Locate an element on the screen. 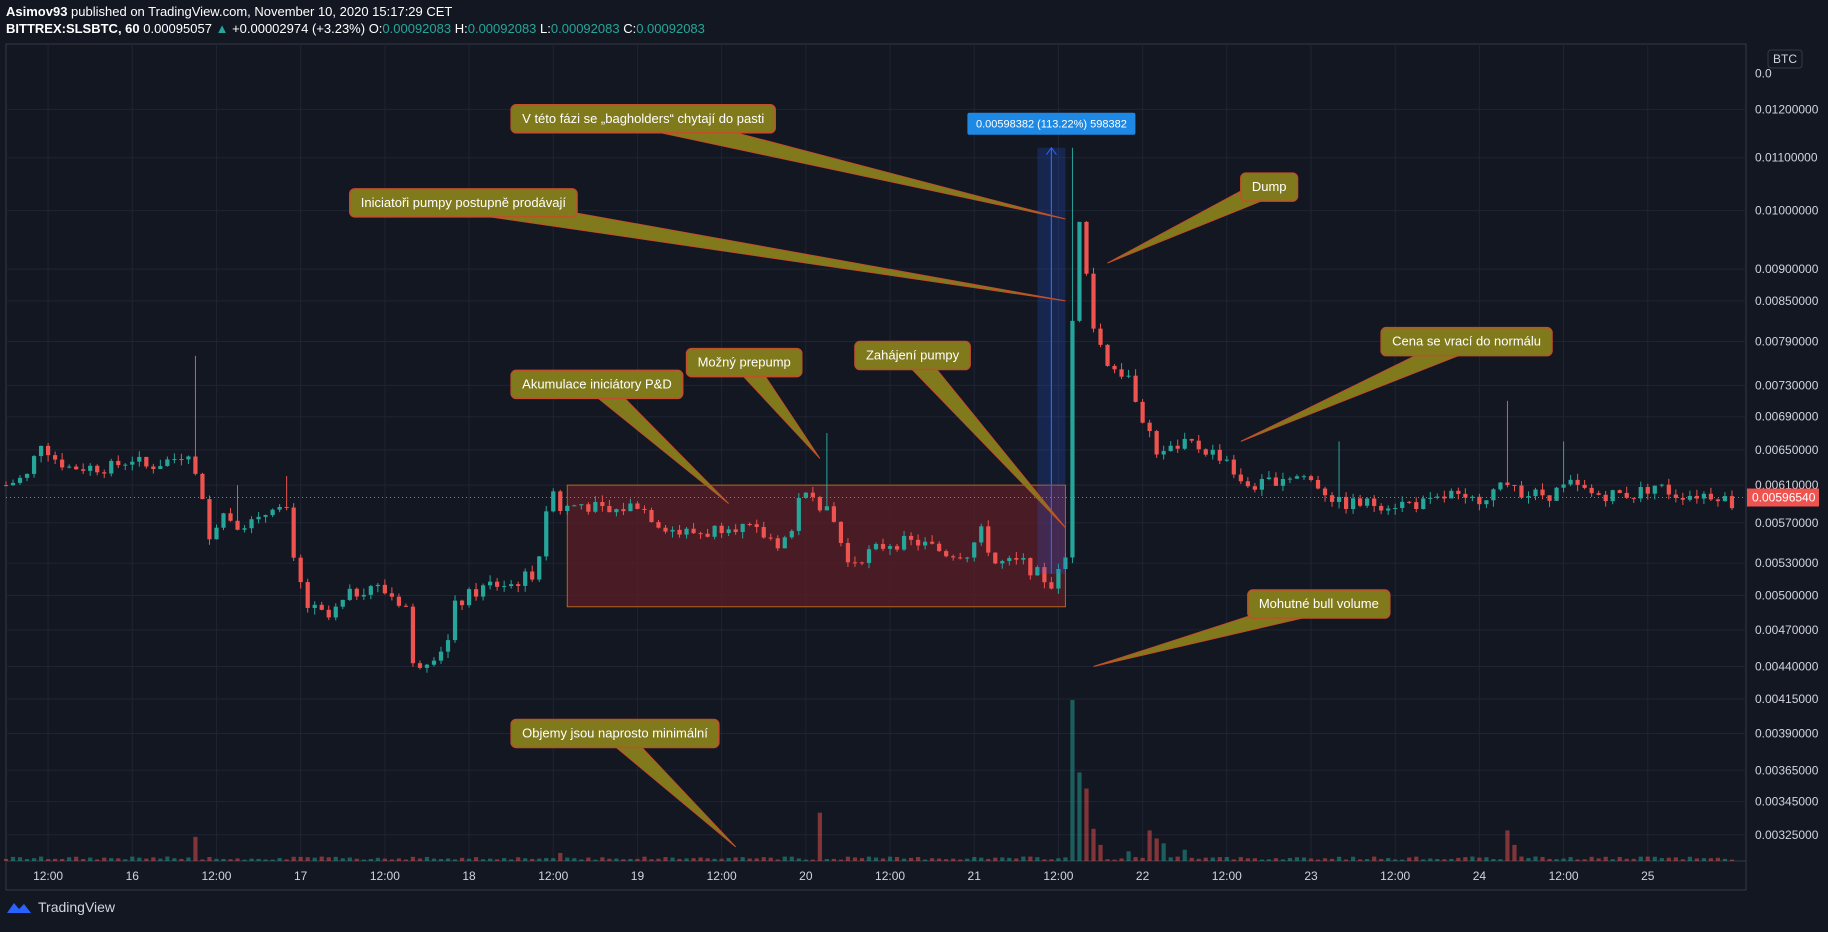  high-value: 0.00092083 is located at coordinates (502, 28).